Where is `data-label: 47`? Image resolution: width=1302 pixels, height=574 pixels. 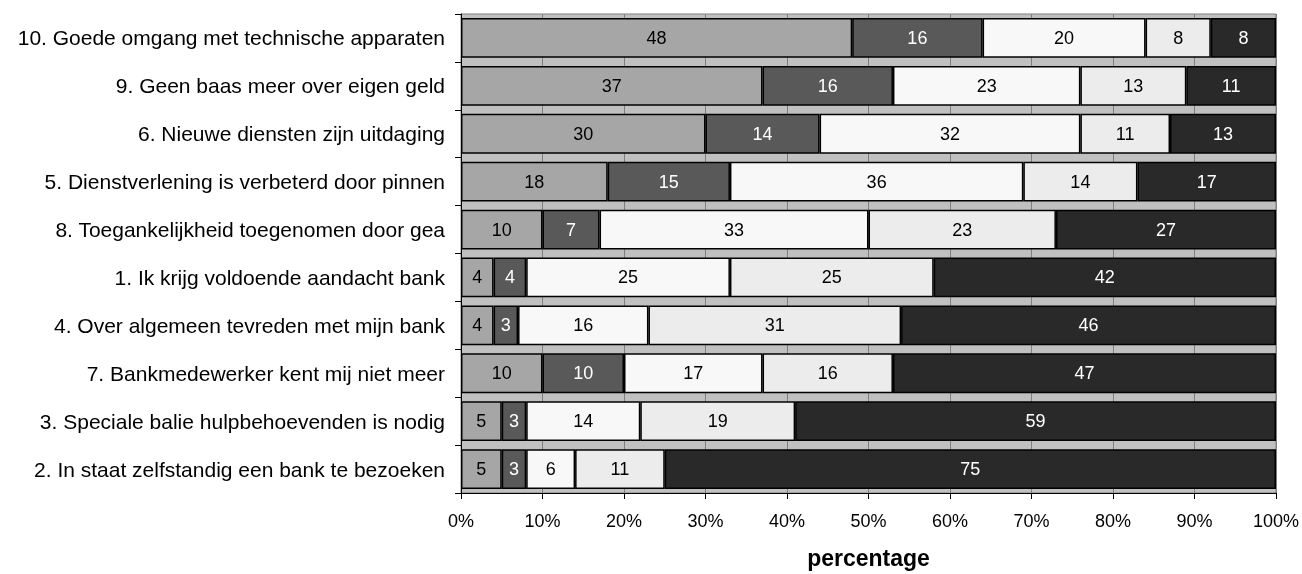 data-label: 47 is located at coordinates (1084, 373).